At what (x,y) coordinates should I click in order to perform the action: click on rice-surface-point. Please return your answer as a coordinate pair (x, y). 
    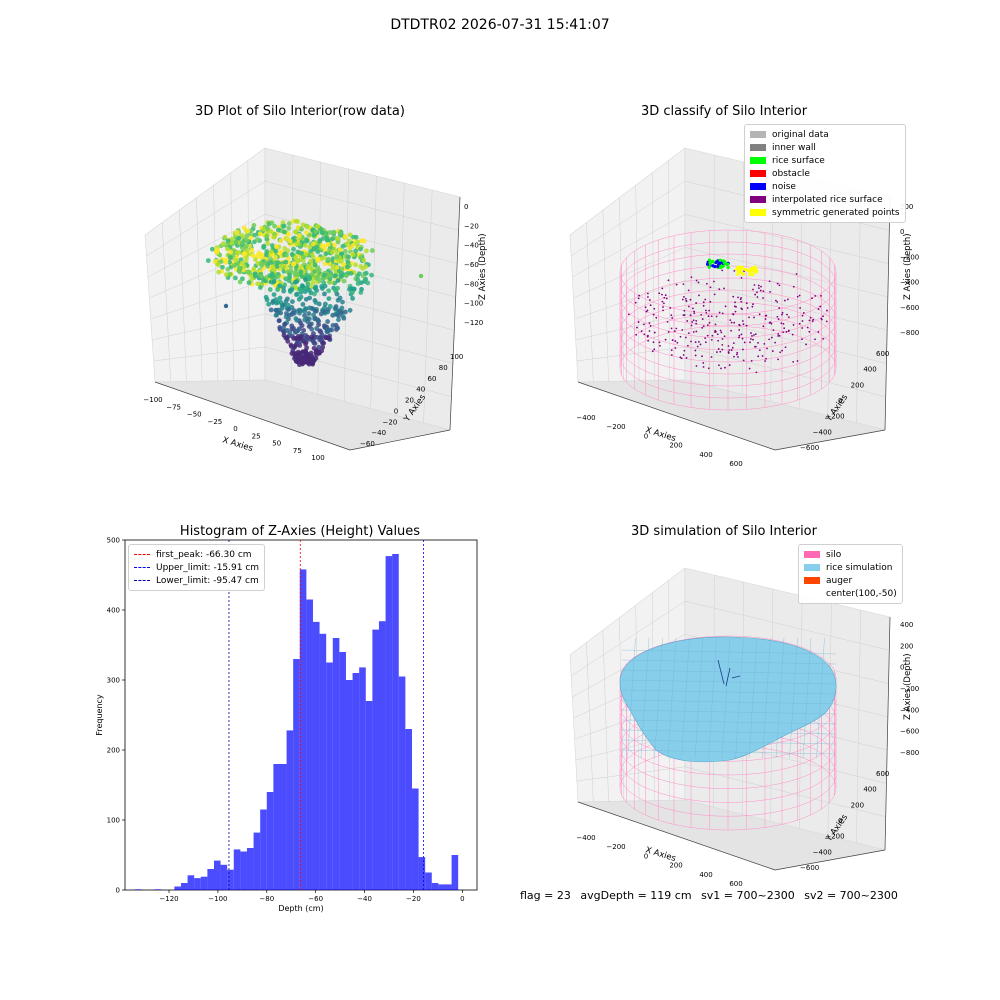
    Looking at the image, I should click on (707, 264).